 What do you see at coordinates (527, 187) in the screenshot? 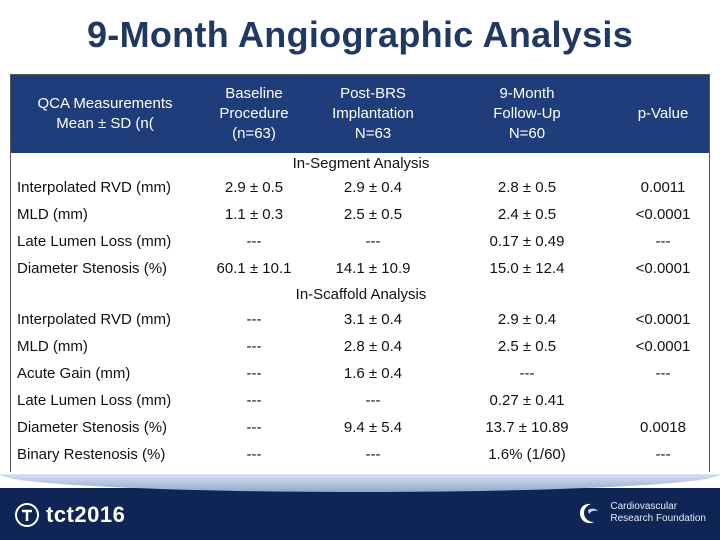
I see `followup-value: 2.8 ± 0.5` at bounding box center [527, 187].